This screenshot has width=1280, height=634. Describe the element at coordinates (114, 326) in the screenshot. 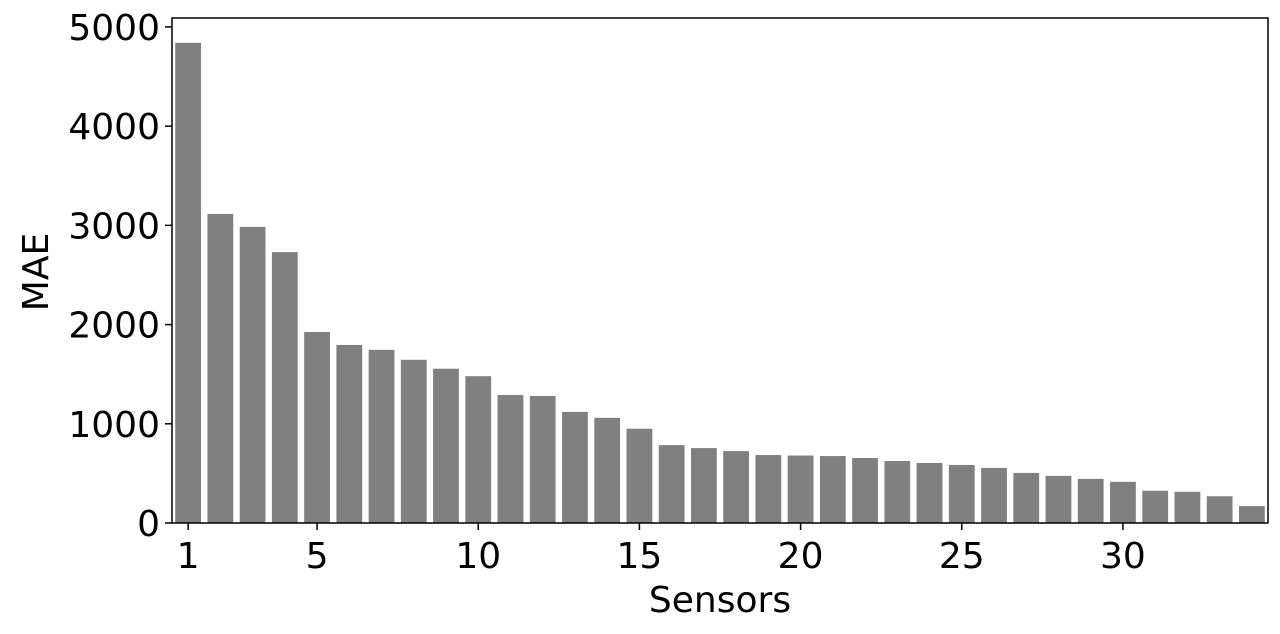

I see `y-tick-label: 2000` at that location.